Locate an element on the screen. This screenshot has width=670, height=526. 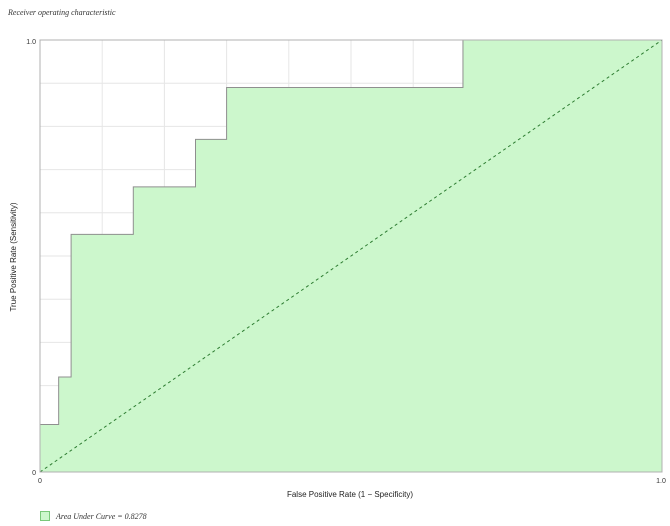
legend-label: Area Under Curve = 0.8278 is located at coordinates (101, 516).